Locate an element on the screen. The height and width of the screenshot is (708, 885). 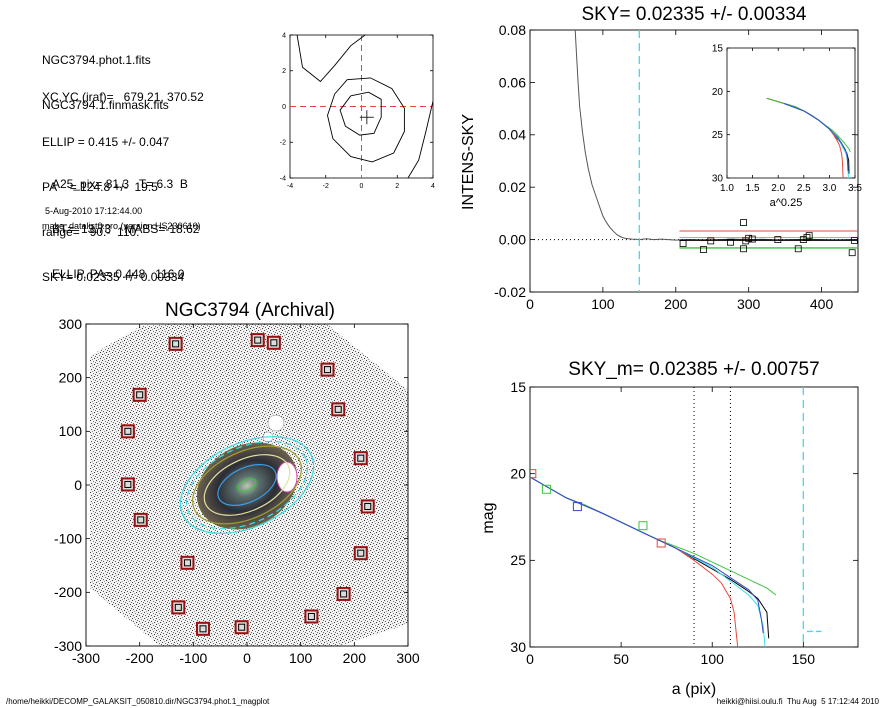
y-tick-label: 20 is located at coordinates (518, 474).